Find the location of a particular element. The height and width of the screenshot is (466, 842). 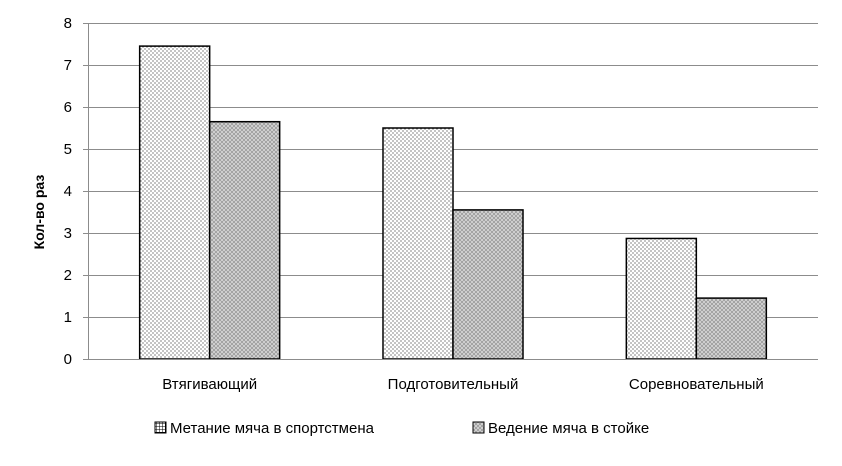

x-category-label: Втягивающий is located at coordinates (209, 384).